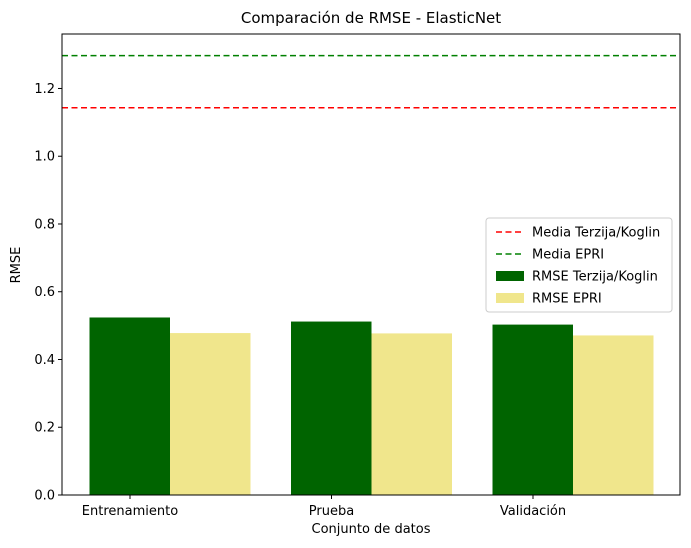 The width and height of the screenshot is (691, 548). Describe the element at coordinates (533, 511) in the screenshot. I see `x-tick-label: Validación` at that location.